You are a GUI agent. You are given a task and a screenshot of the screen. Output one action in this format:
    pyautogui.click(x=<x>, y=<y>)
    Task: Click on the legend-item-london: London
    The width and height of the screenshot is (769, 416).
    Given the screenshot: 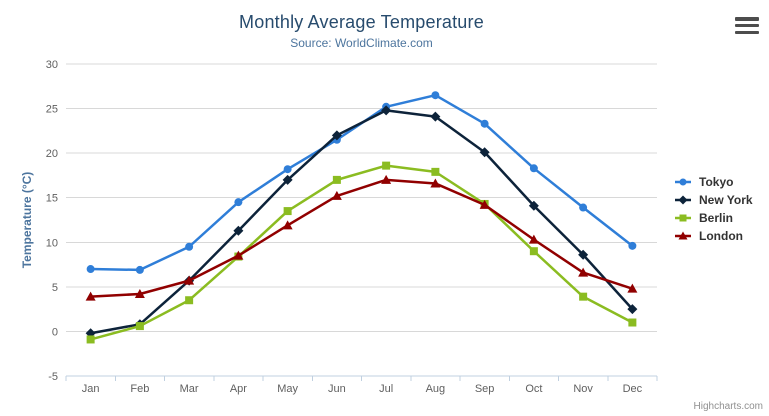 What is the action you would take?
    pyautogui.click(x=713, y=236)
    